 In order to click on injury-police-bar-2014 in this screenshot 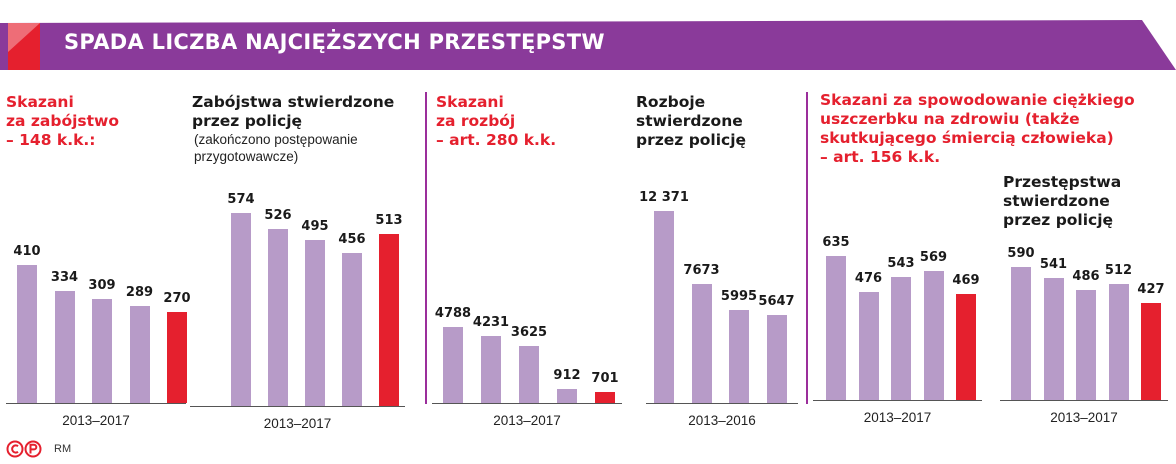, I will do `click(1053, 338)`.